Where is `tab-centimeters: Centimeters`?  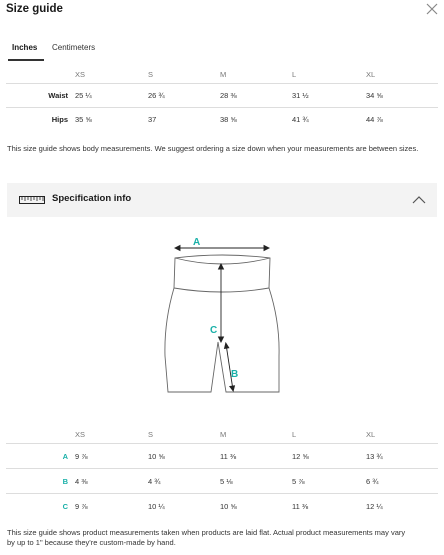
tab-centimeters: Centimeters is located at coordinates (74, 47).